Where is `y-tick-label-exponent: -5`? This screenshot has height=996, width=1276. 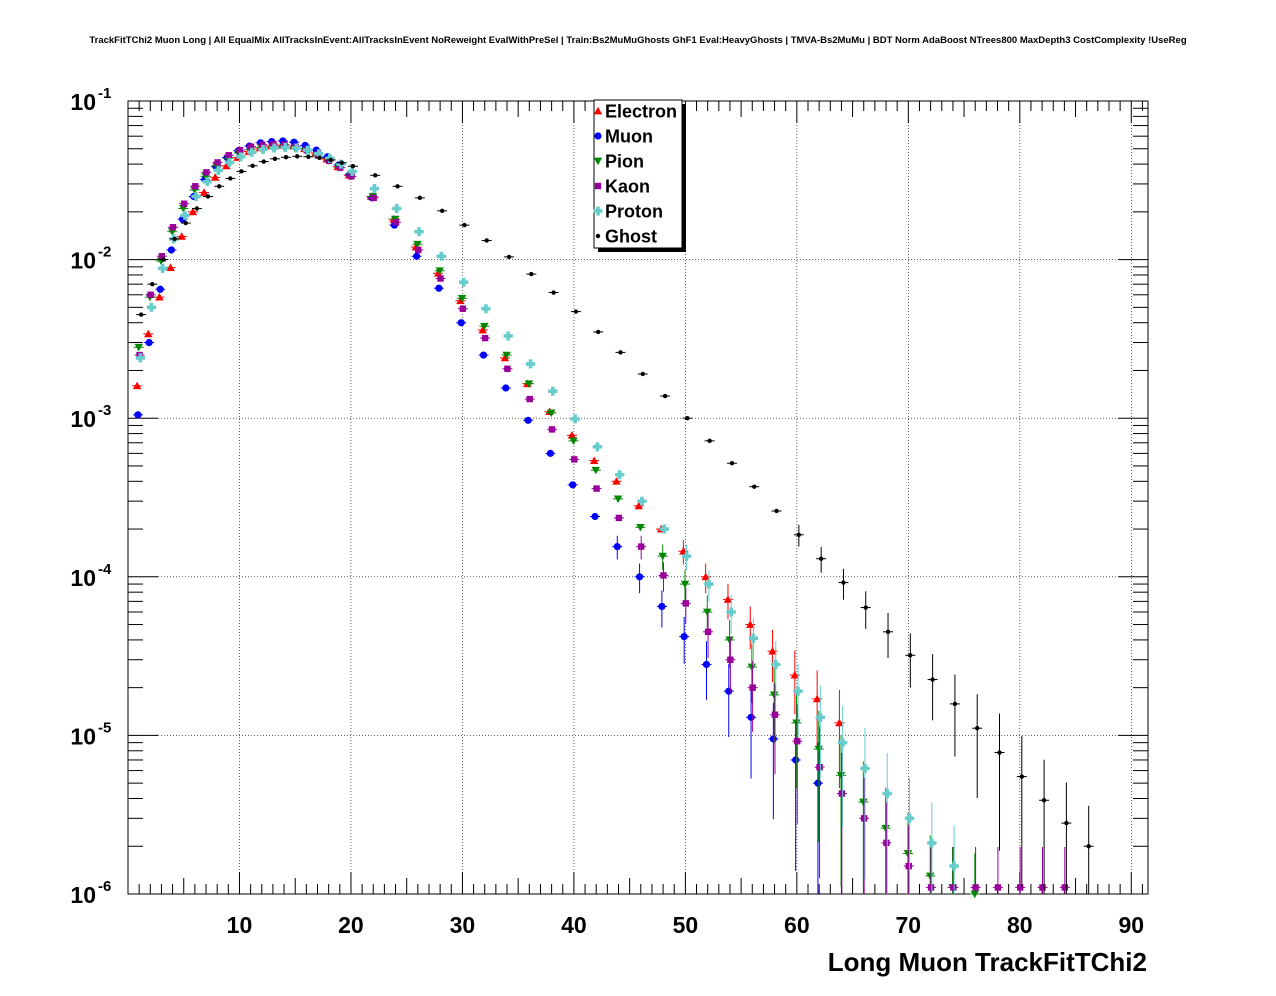 y-tick-label-exponent: -5 is located at coordinates (104, 727).